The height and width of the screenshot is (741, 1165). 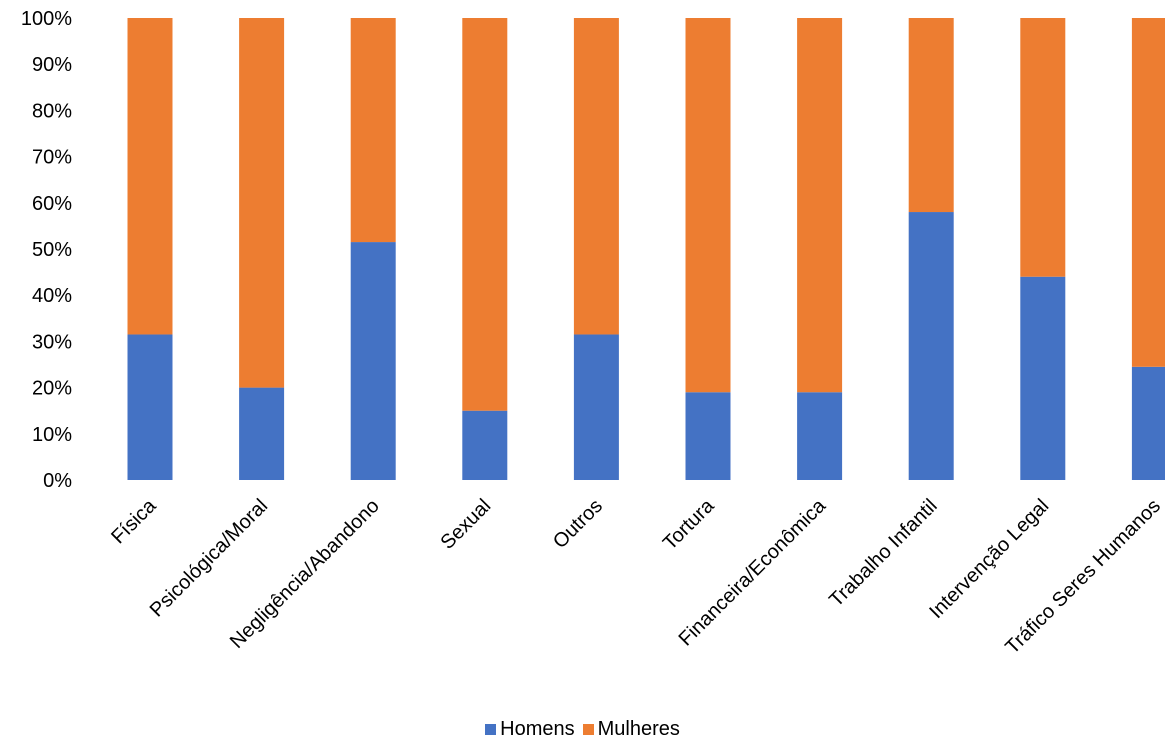 I want to click on y-tick-label: 60%, so click(x=52, y=204).